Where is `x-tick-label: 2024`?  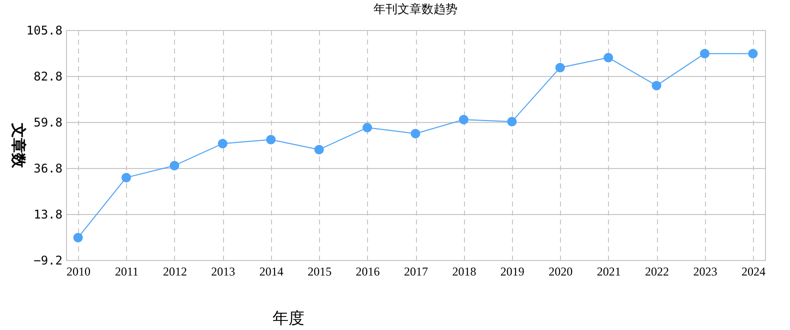
x-tick-label: 2024 is located at coordinates (753, 271).